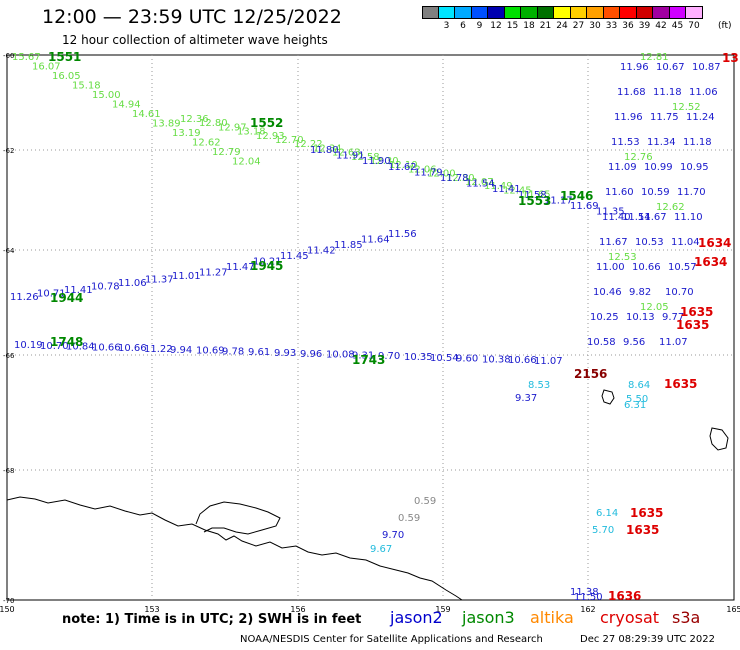 The width and height of the screenshot is (740, 650). I want to click on legend-label: 15, so click(512, 26).